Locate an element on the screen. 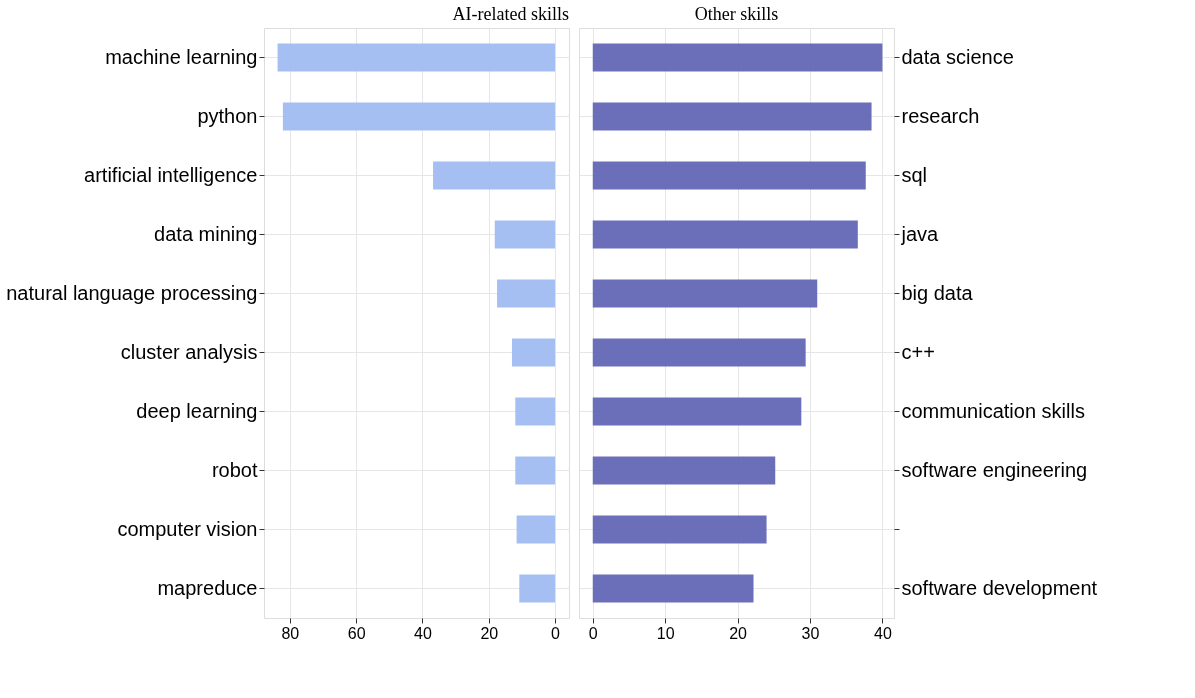 The height and width of the screenshot is (698, 1195). y-tick-label: data mining is located at coordinates (206, 233).